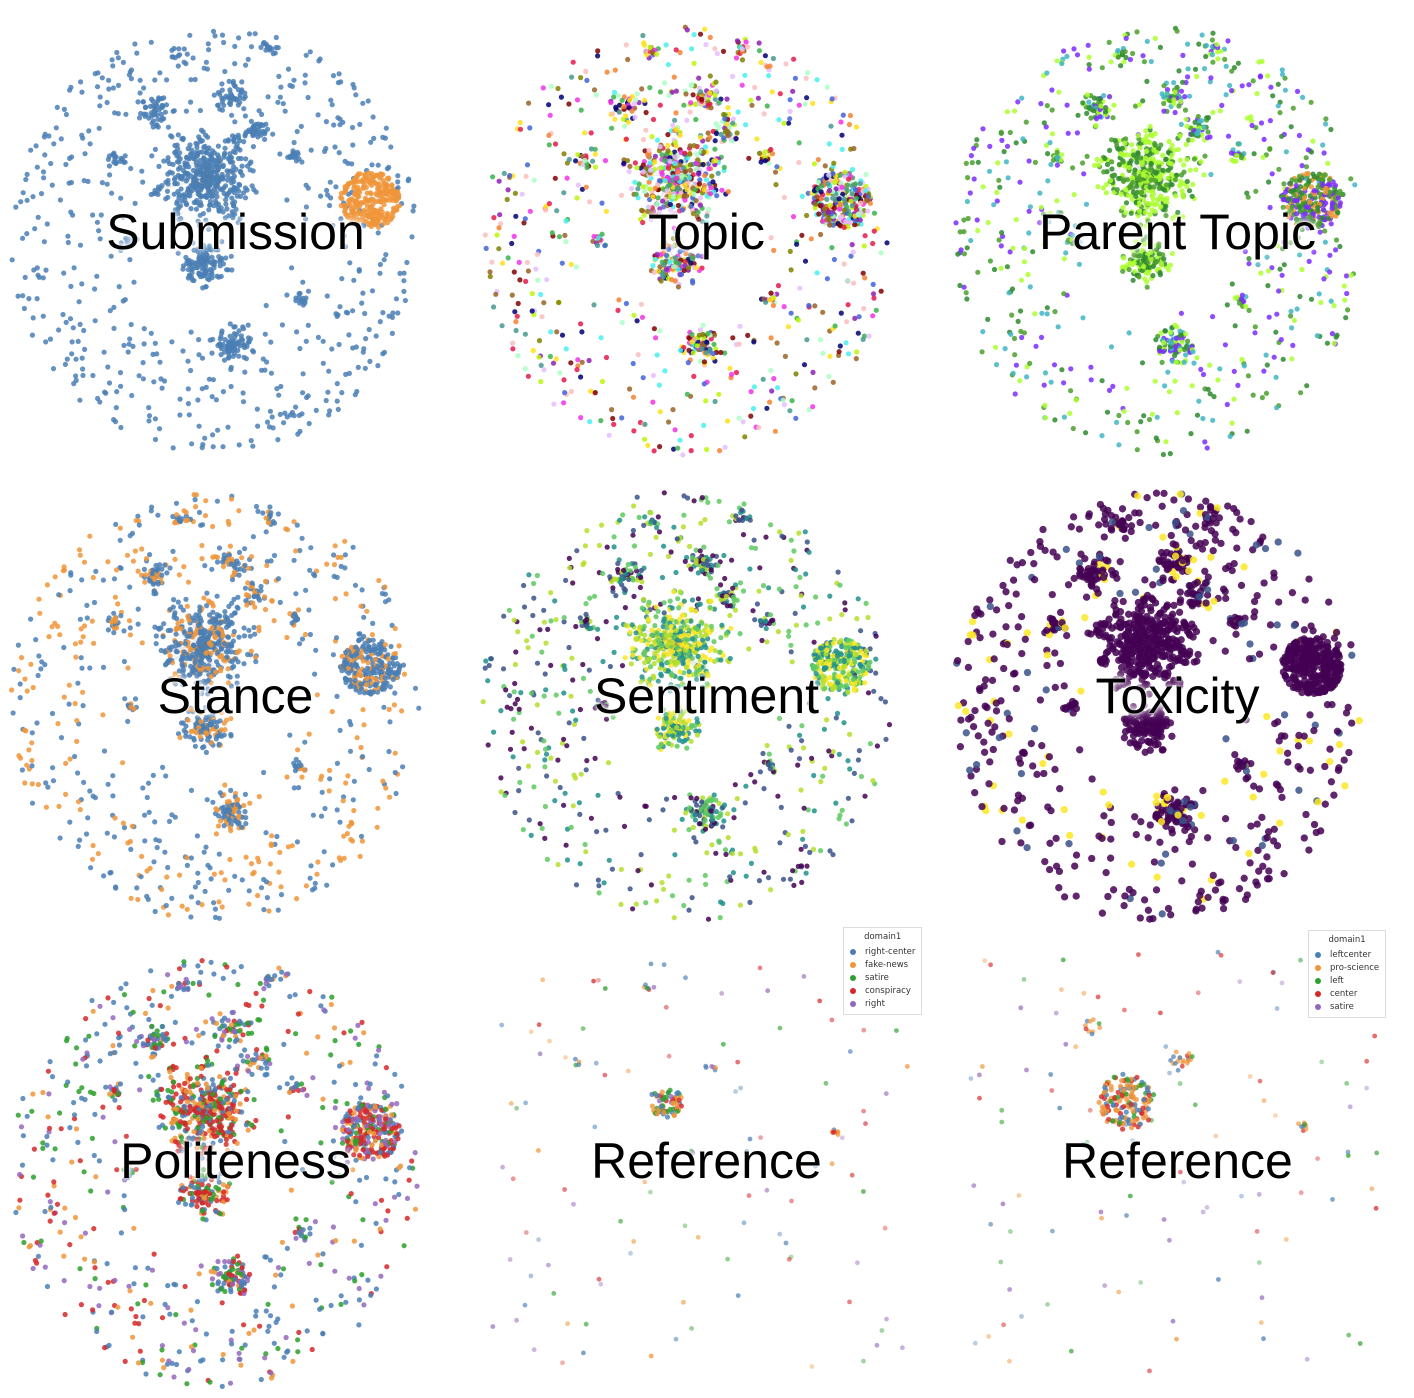  I want to click on edge, so click(1188, 132).